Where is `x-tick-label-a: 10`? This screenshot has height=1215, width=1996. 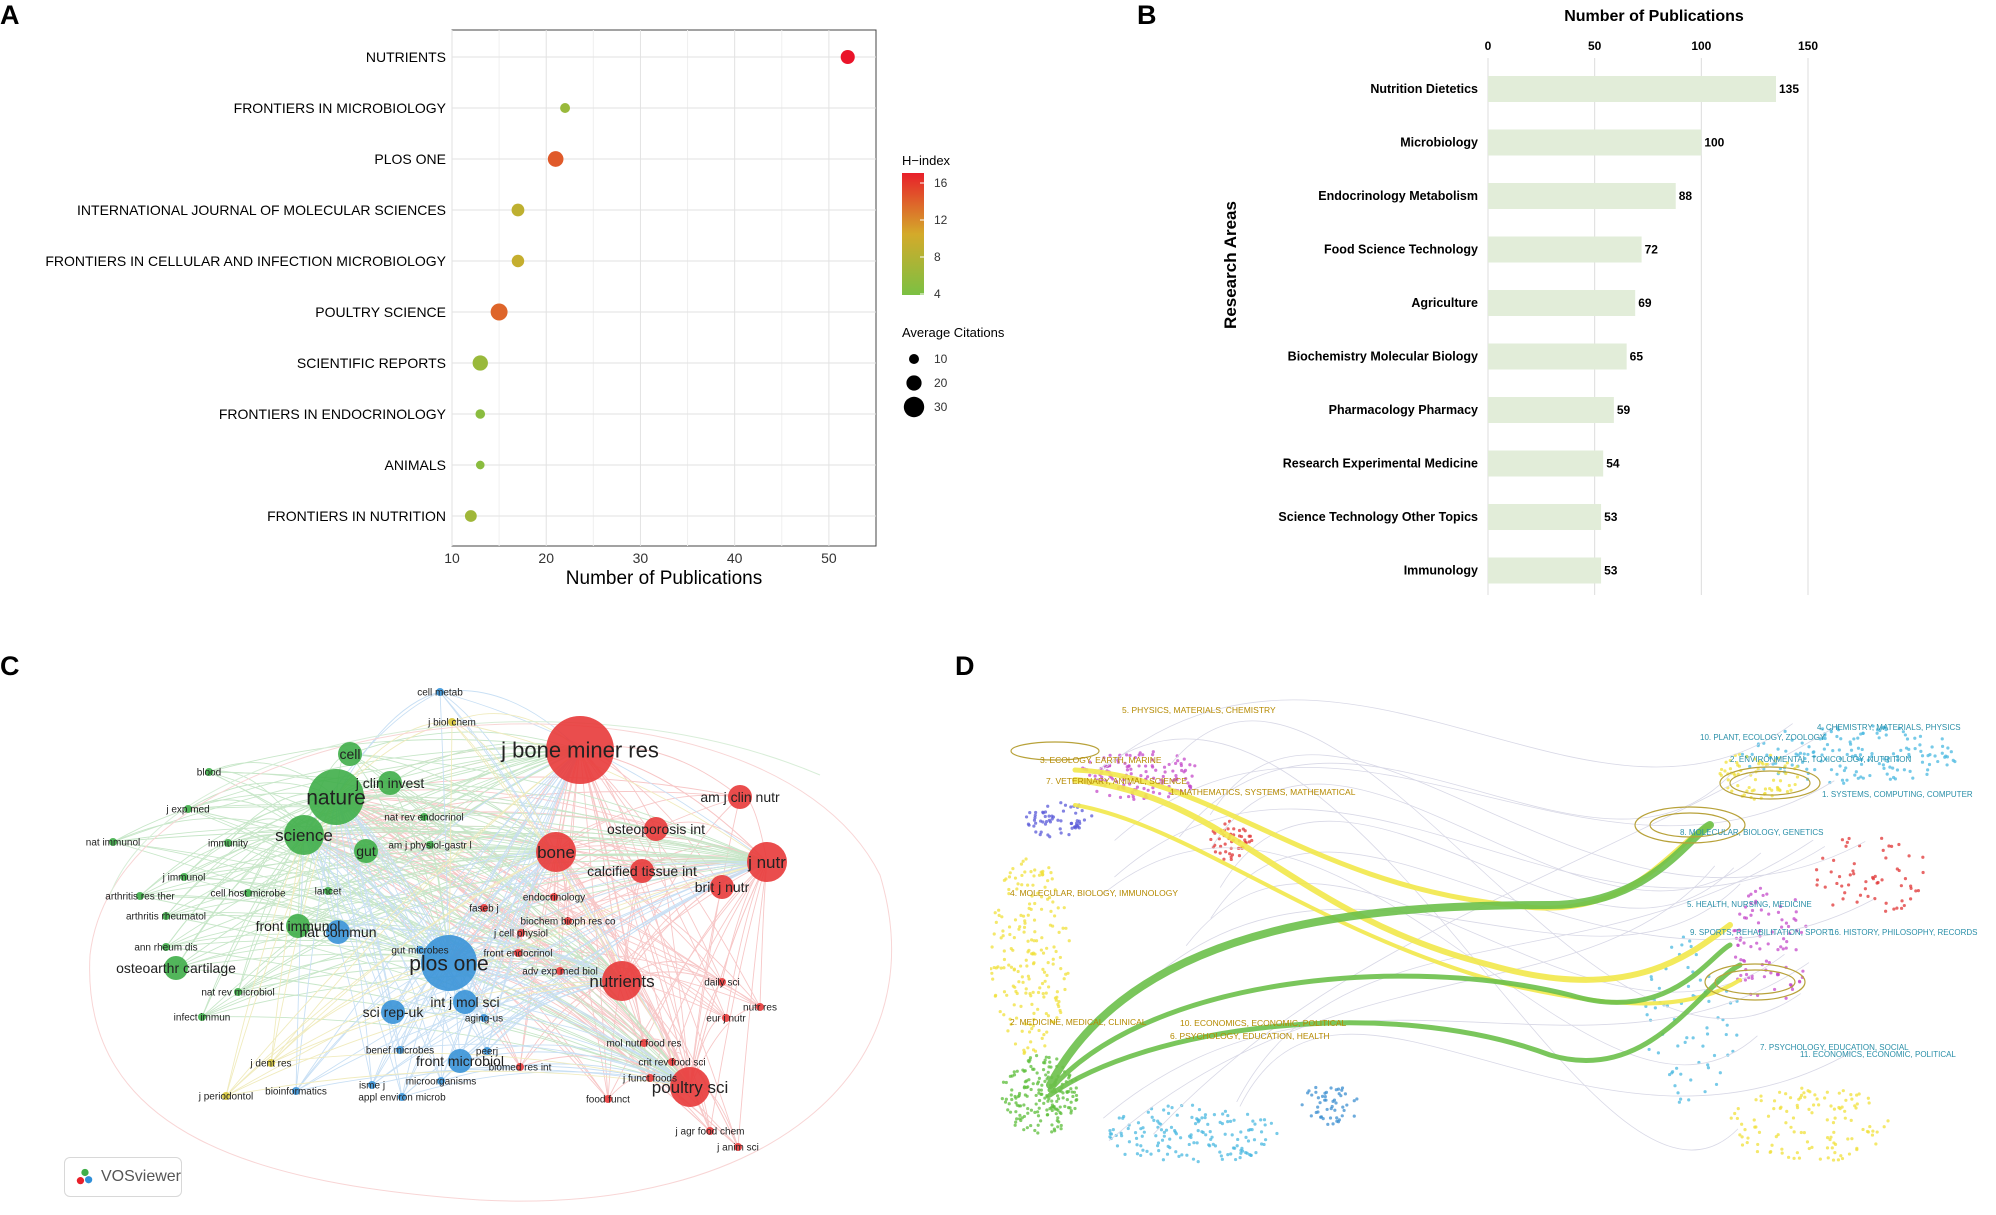 x-tick-label-a: 10 is located at coordinates (452, 558).